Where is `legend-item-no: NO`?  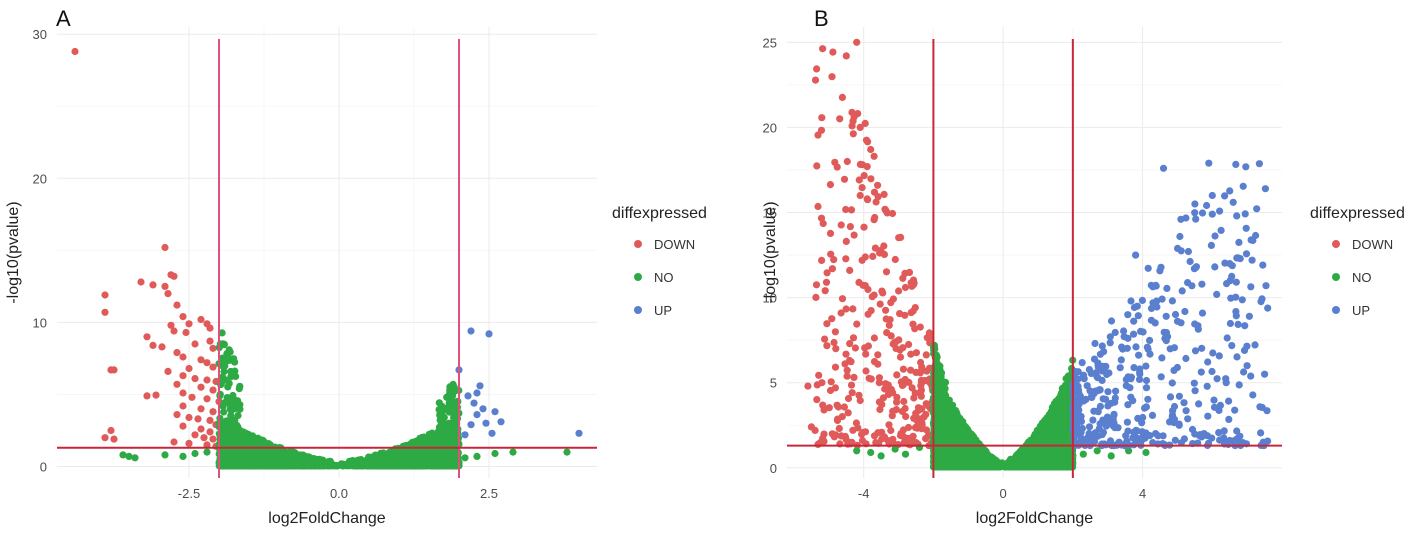 legend-item-no: NO is located at coordinates (654, 277).